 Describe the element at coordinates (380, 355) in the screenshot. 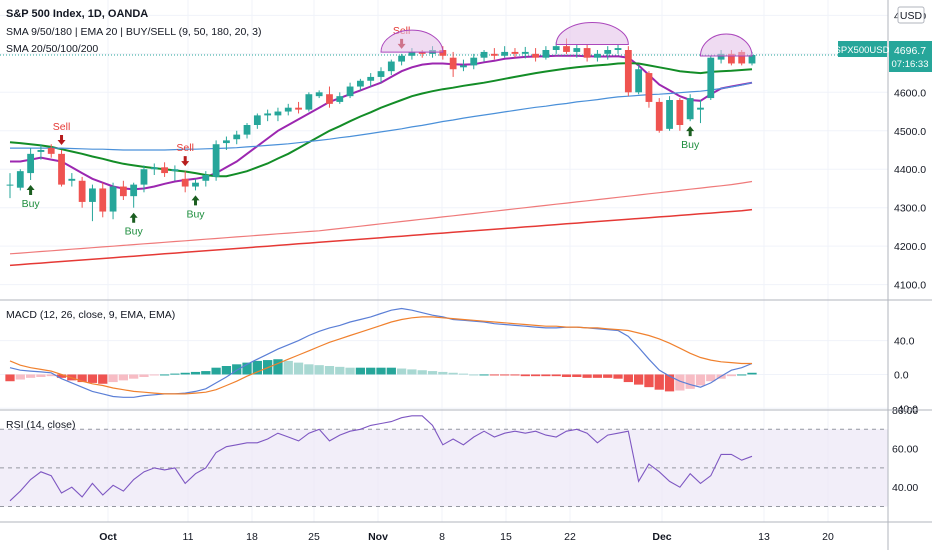

I see `macd-signal-line` at that location.